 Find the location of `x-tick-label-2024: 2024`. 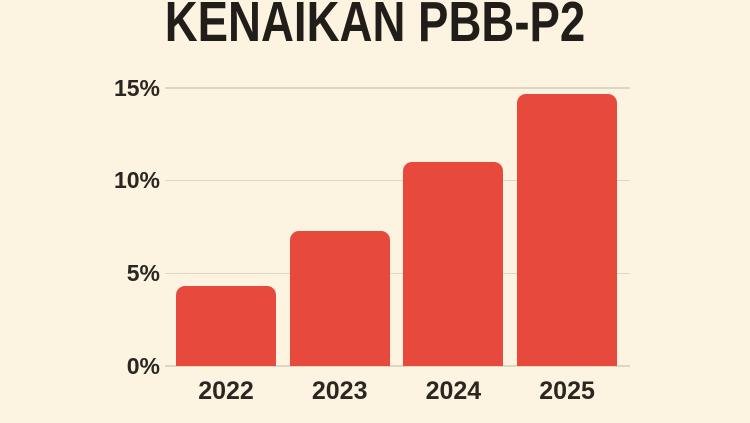

x-tick-label-2024: 2024 is located at coordinates (453, 391).